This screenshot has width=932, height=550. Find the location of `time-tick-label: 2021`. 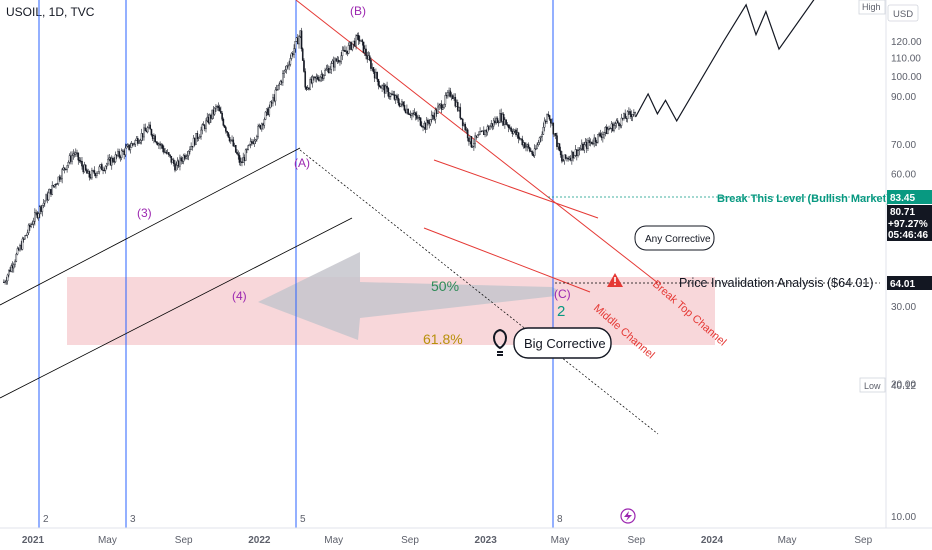

time-tick-label: 2021 is located at coordinates (33, 540).